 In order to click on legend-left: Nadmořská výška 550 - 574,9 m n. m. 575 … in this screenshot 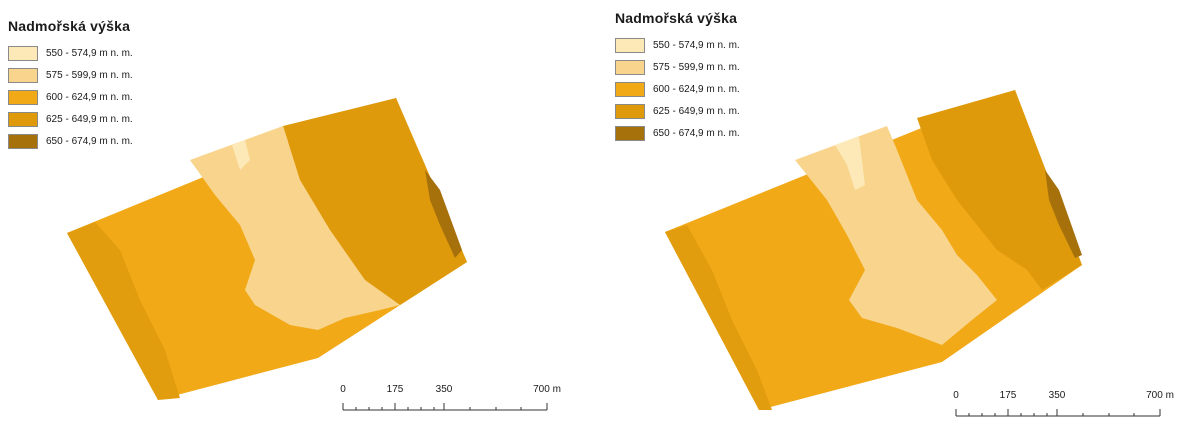, I will do `click(70, 85)`.